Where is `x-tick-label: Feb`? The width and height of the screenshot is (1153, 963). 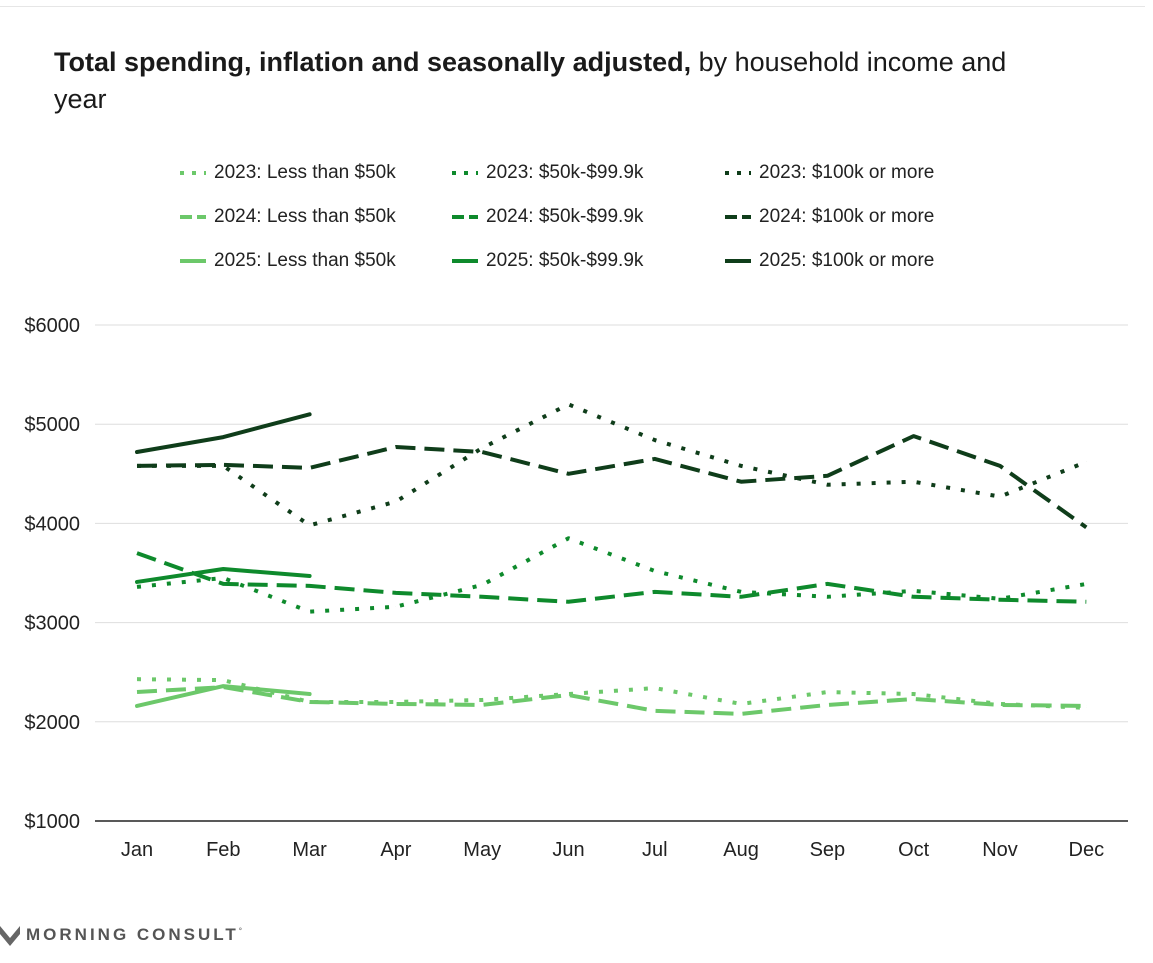 x-tick-label: Feb is located at coordinates (223, 850).